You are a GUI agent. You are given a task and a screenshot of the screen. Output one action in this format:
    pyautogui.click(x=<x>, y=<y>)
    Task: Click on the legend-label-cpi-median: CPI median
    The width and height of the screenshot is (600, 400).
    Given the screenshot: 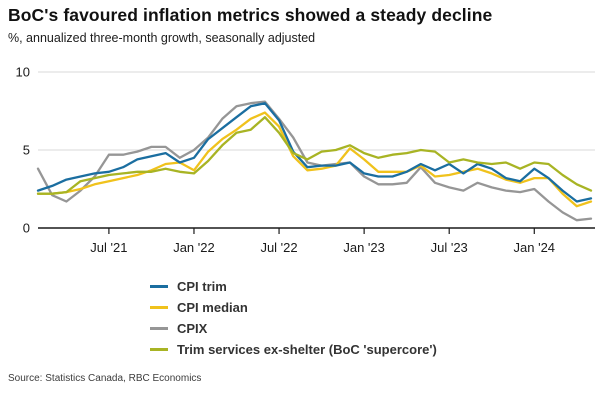 What is the action you would take?
    pyautogui.click(x=212, y=307)
    